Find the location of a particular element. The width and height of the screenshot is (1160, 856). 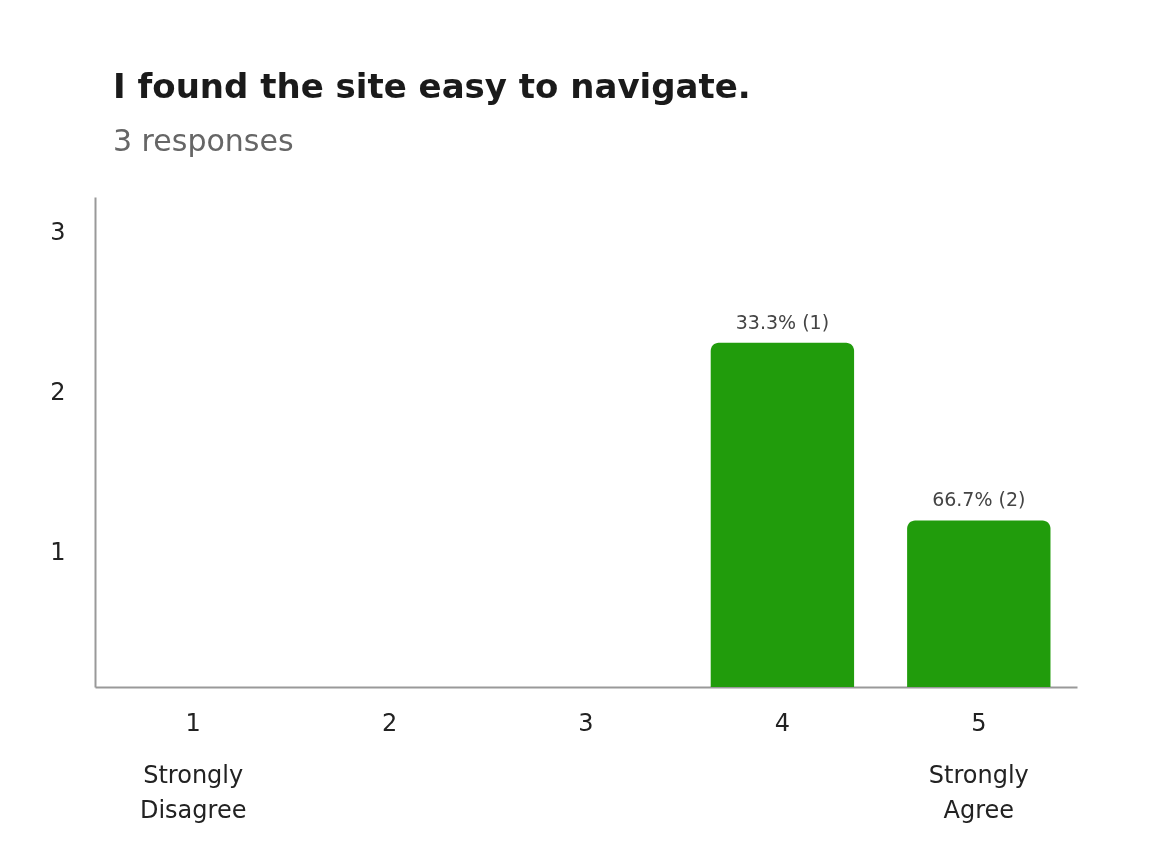

x-tick-label: 2 is located at coordinates (389, 722).